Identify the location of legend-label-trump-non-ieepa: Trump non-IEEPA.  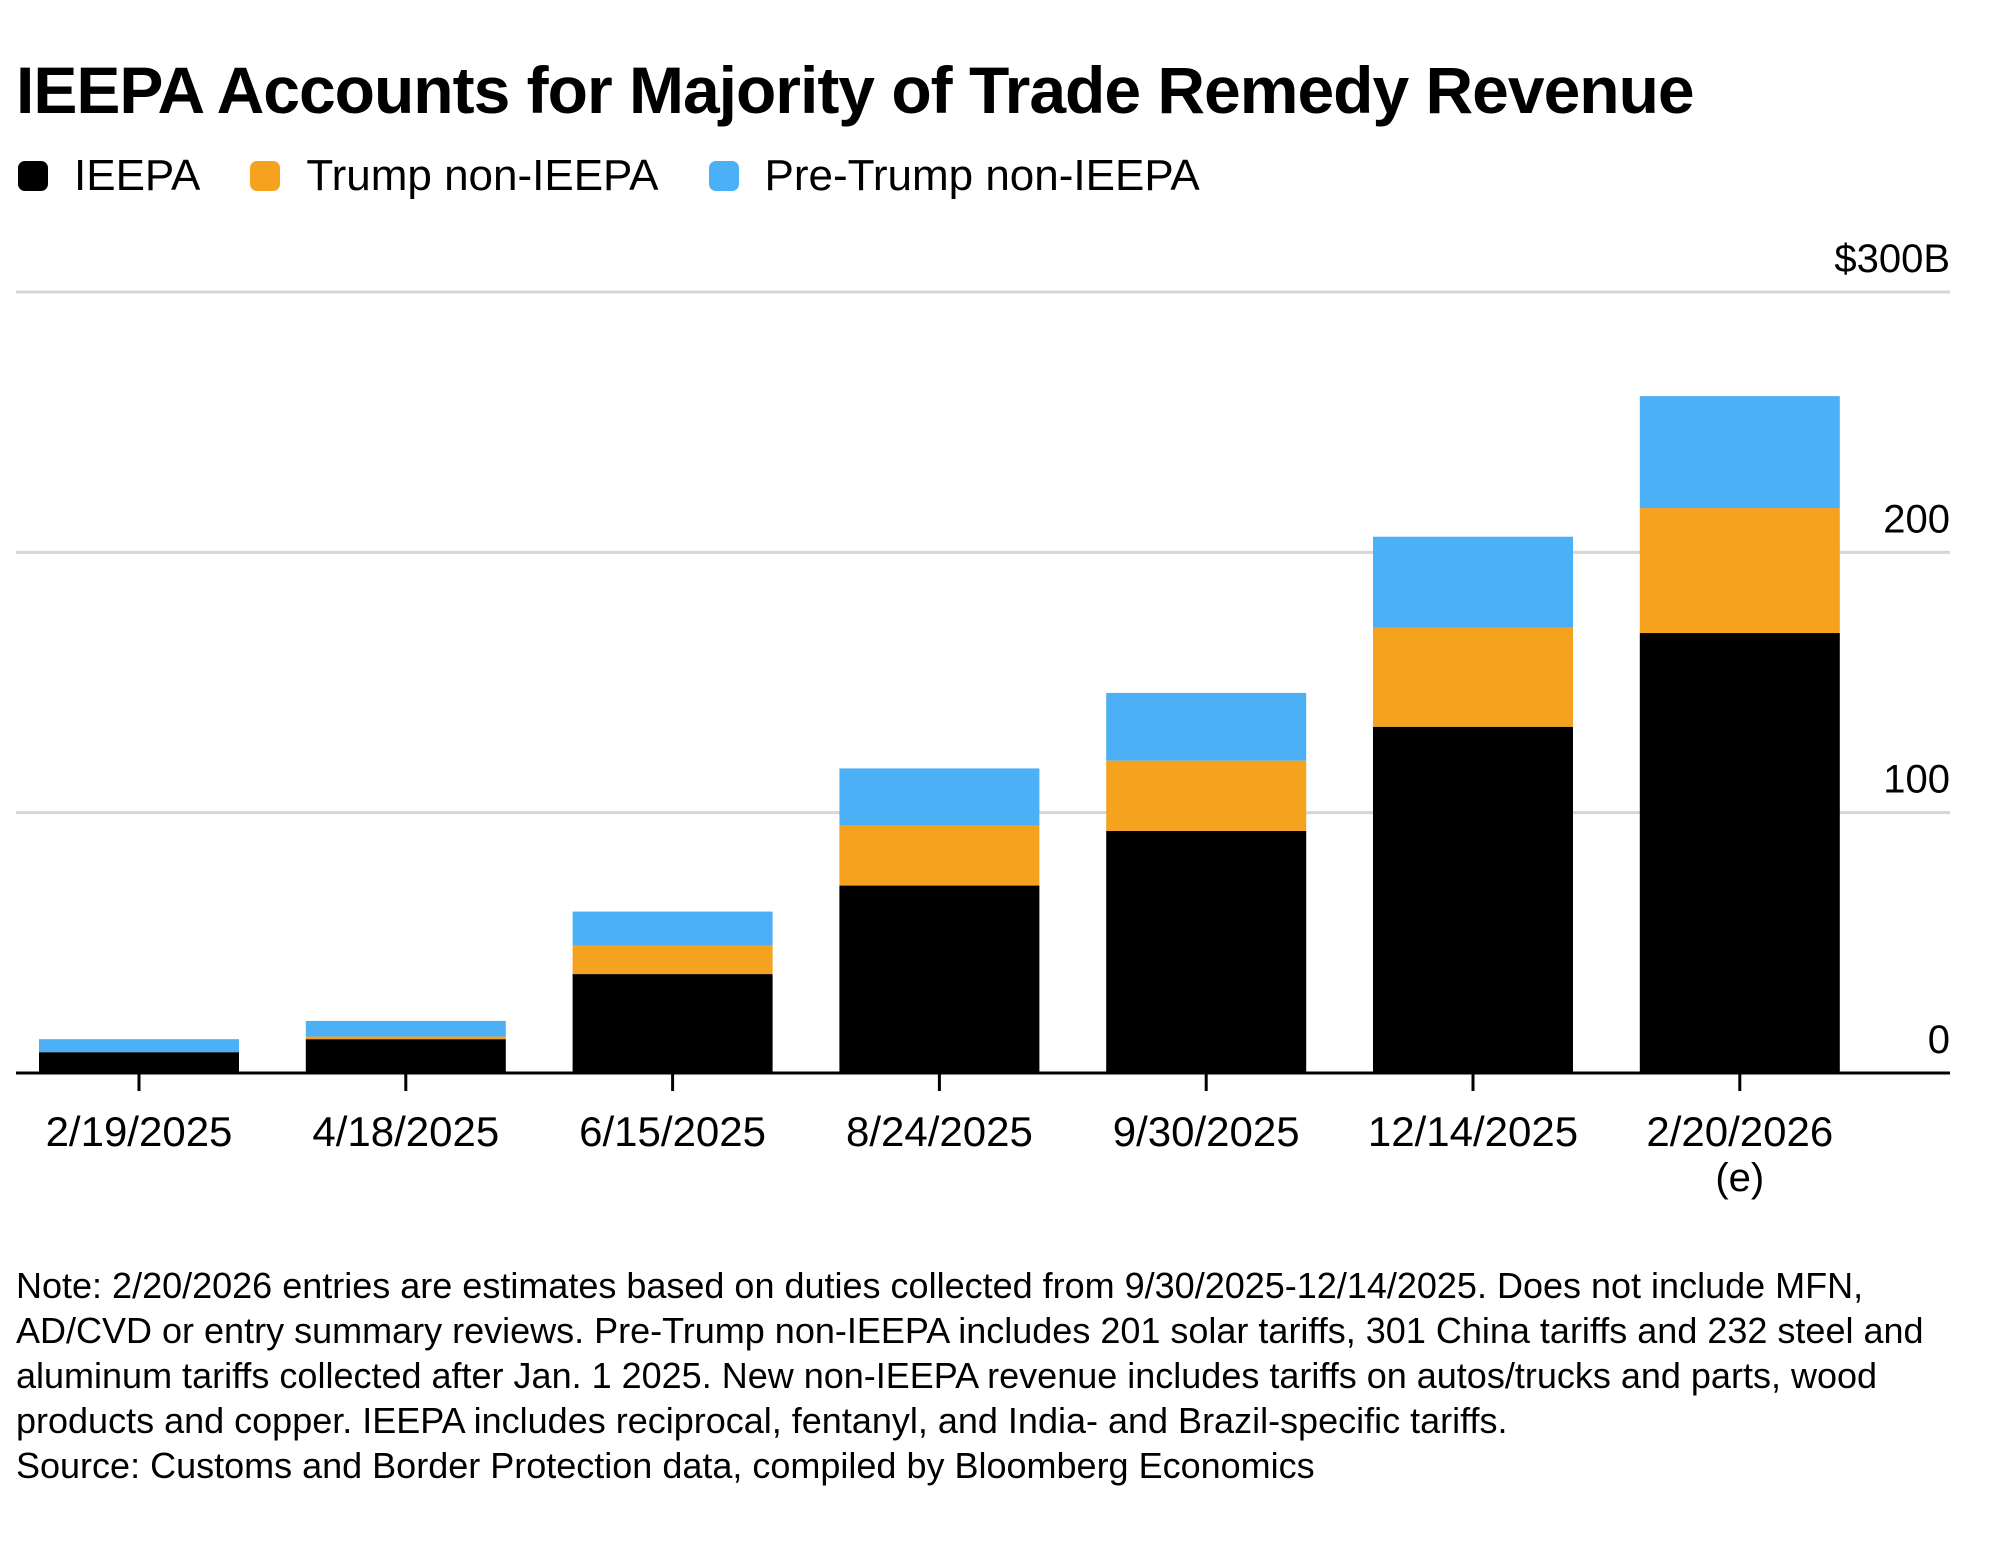
(482, 175).